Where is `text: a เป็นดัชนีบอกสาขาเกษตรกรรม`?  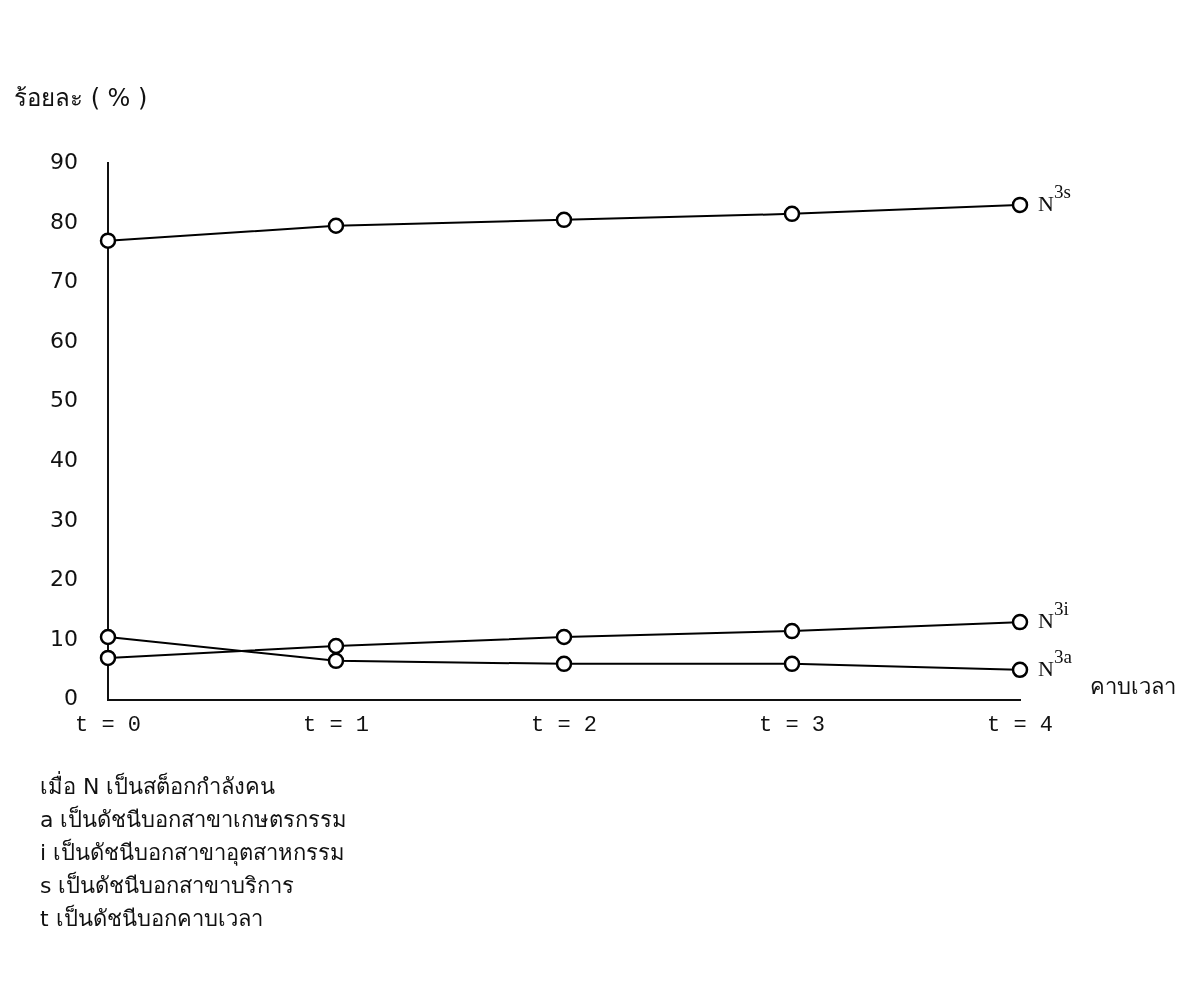
text: a เป็นดัชนีบอกสาขาเกษตรกรรม is located at coordinates (194, 819).